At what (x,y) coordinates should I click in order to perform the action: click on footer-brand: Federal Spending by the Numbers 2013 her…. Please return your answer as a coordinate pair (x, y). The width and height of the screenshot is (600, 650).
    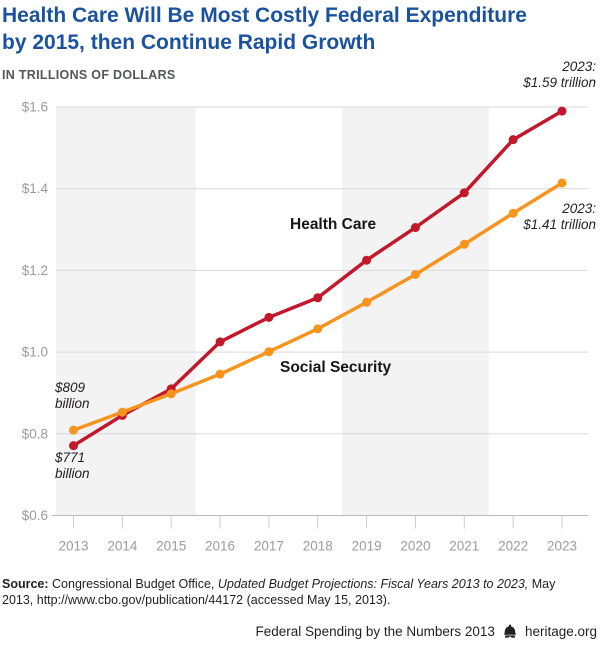
    Looking at the image, I should click on (426, 631).